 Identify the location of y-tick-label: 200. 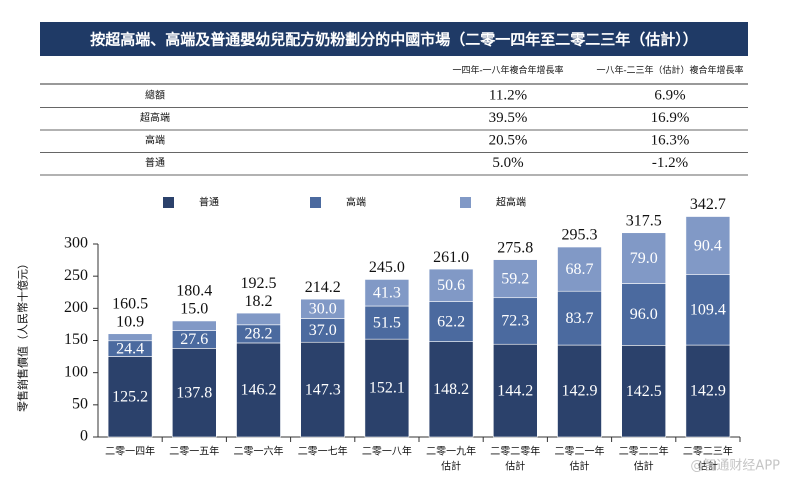
(76, 307).